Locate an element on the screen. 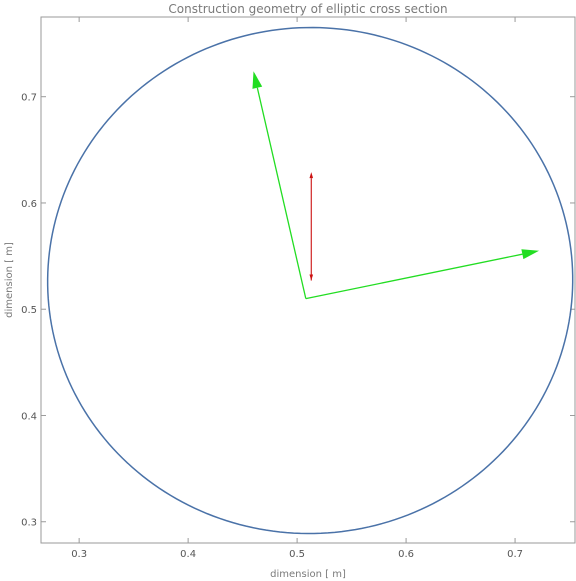  x-tick-label: 0.7 is located at coordinates (515, 554).